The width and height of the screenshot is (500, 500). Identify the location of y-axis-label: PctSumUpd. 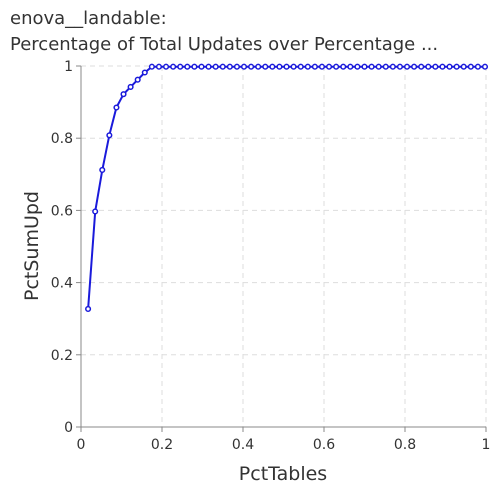
(32, 246).